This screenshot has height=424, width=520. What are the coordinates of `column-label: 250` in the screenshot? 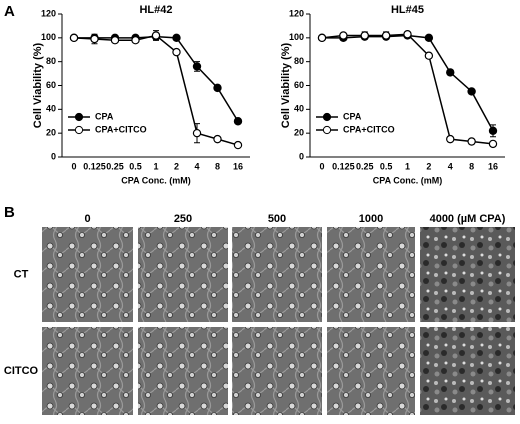 It's located at (183, 219).